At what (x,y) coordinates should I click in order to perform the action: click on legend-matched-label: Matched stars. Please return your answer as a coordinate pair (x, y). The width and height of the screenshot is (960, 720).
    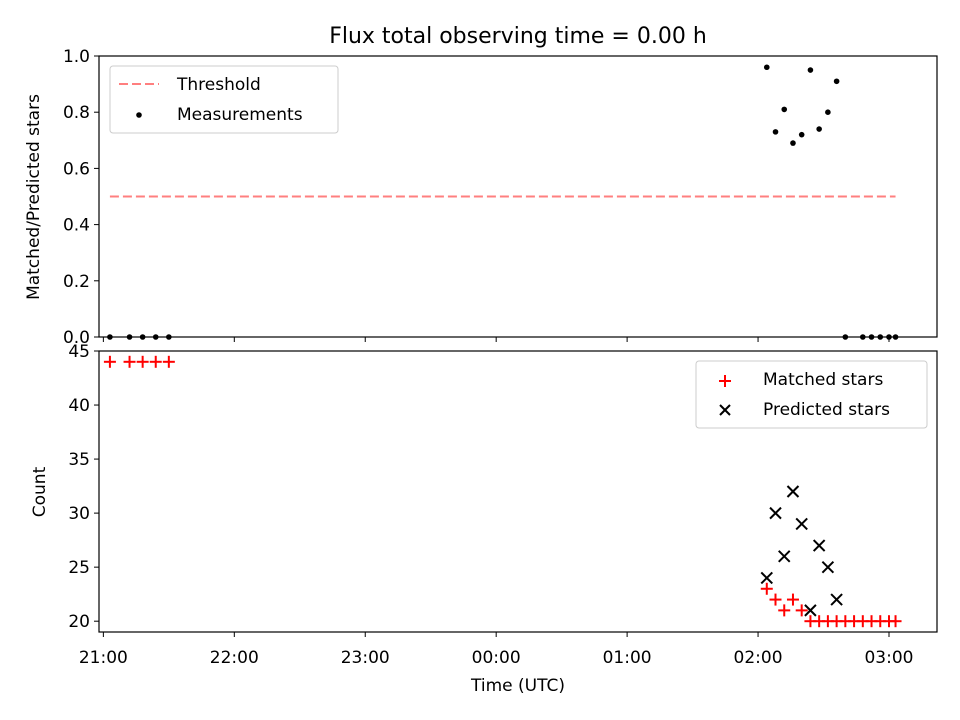
    Looking at the image, I should click on (823, 380).